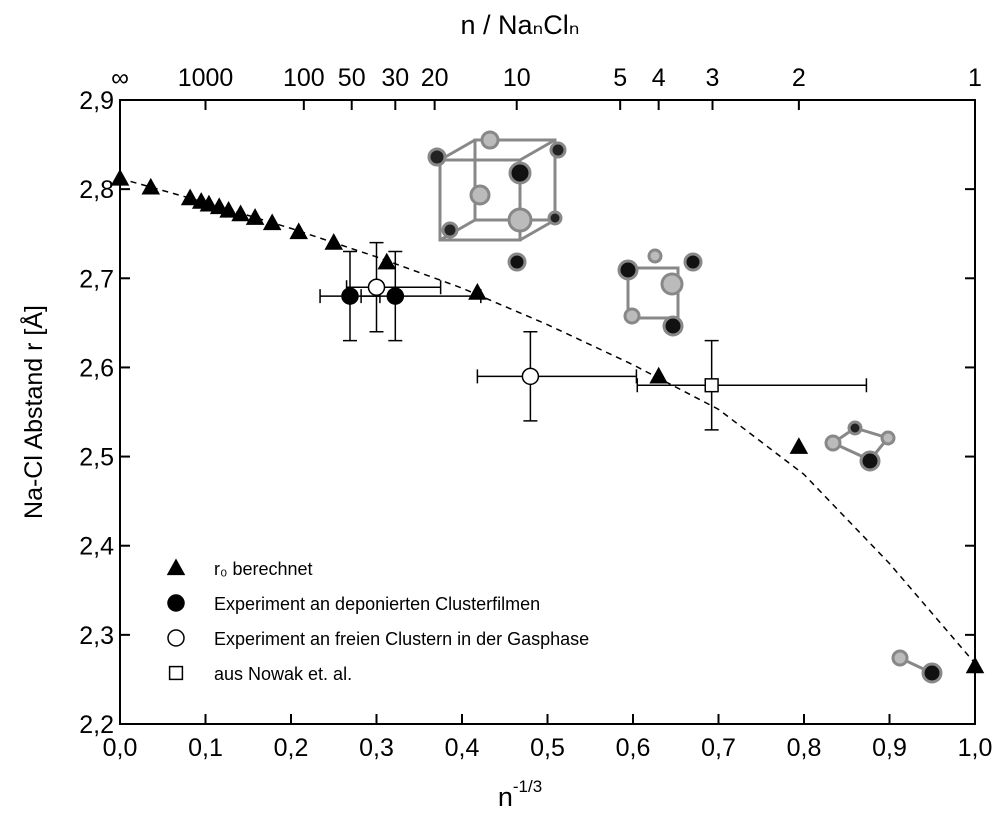 This screenshot has height=831, width=999. What do you see at coordinates (96, 190) in the screenshot?
I see `y-tick-label: 2,8` at bounding box center [96, 190].